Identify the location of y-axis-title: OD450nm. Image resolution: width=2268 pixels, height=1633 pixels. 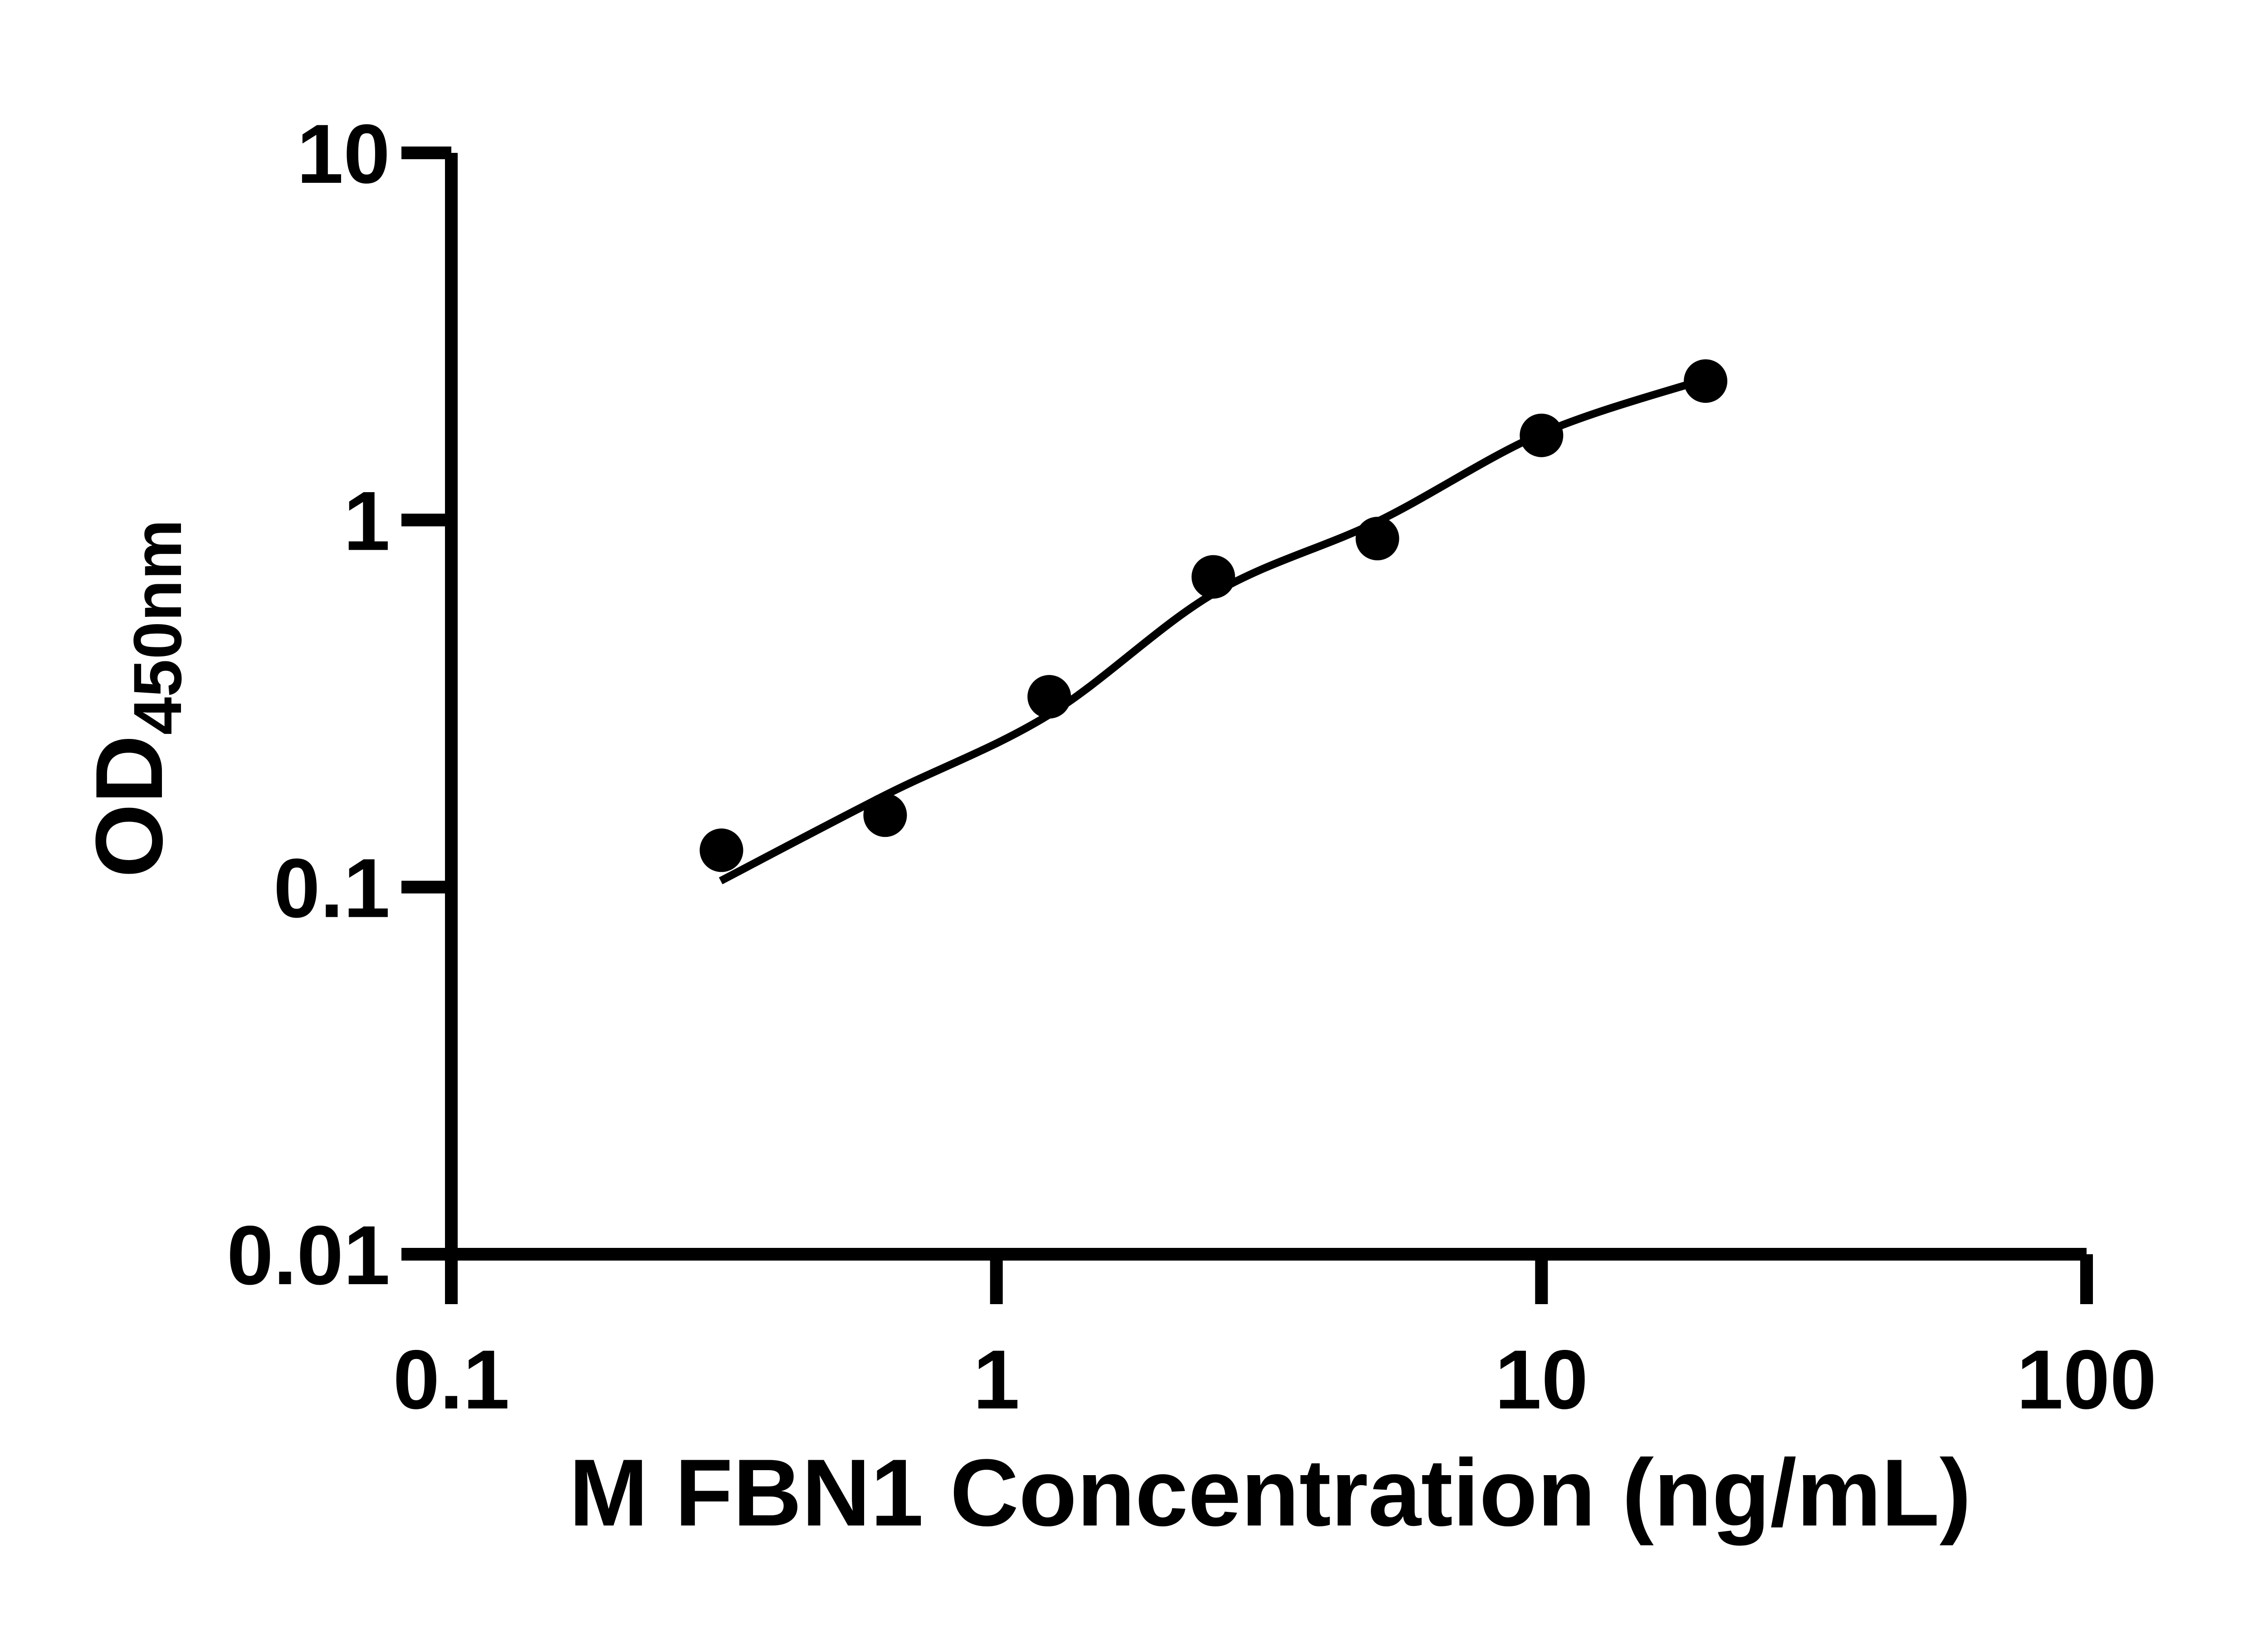
(134, 698).